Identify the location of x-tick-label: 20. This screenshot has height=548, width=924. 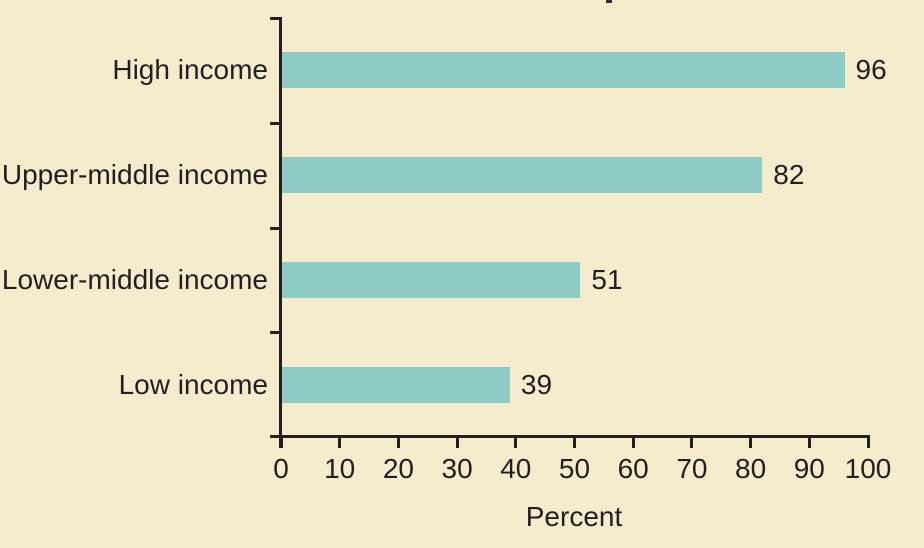
(398, 468).